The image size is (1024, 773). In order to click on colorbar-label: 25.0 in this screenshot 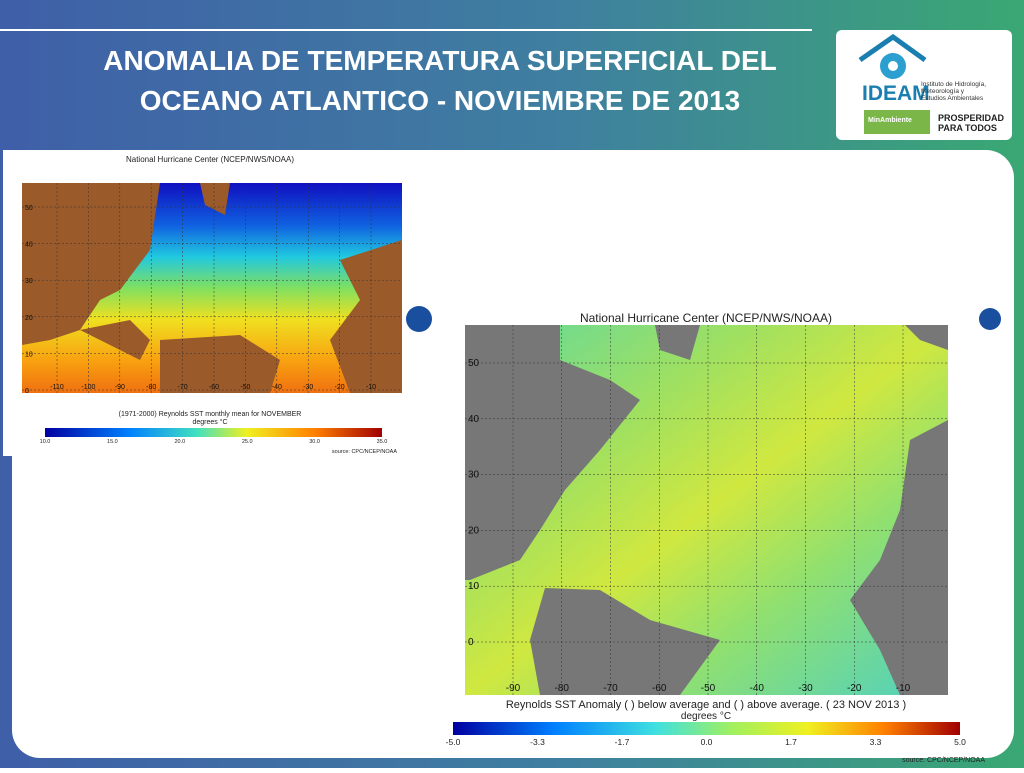, I will do `click(247, 442)`.